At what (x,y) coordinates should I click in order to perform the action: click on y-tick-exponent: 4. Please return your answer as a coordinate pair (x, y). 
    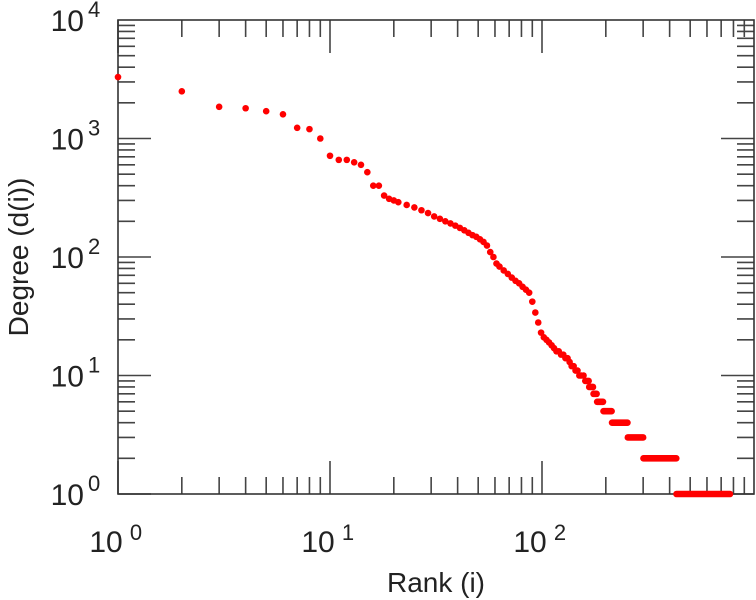
    Looking at the image, I should click on (94, 11).